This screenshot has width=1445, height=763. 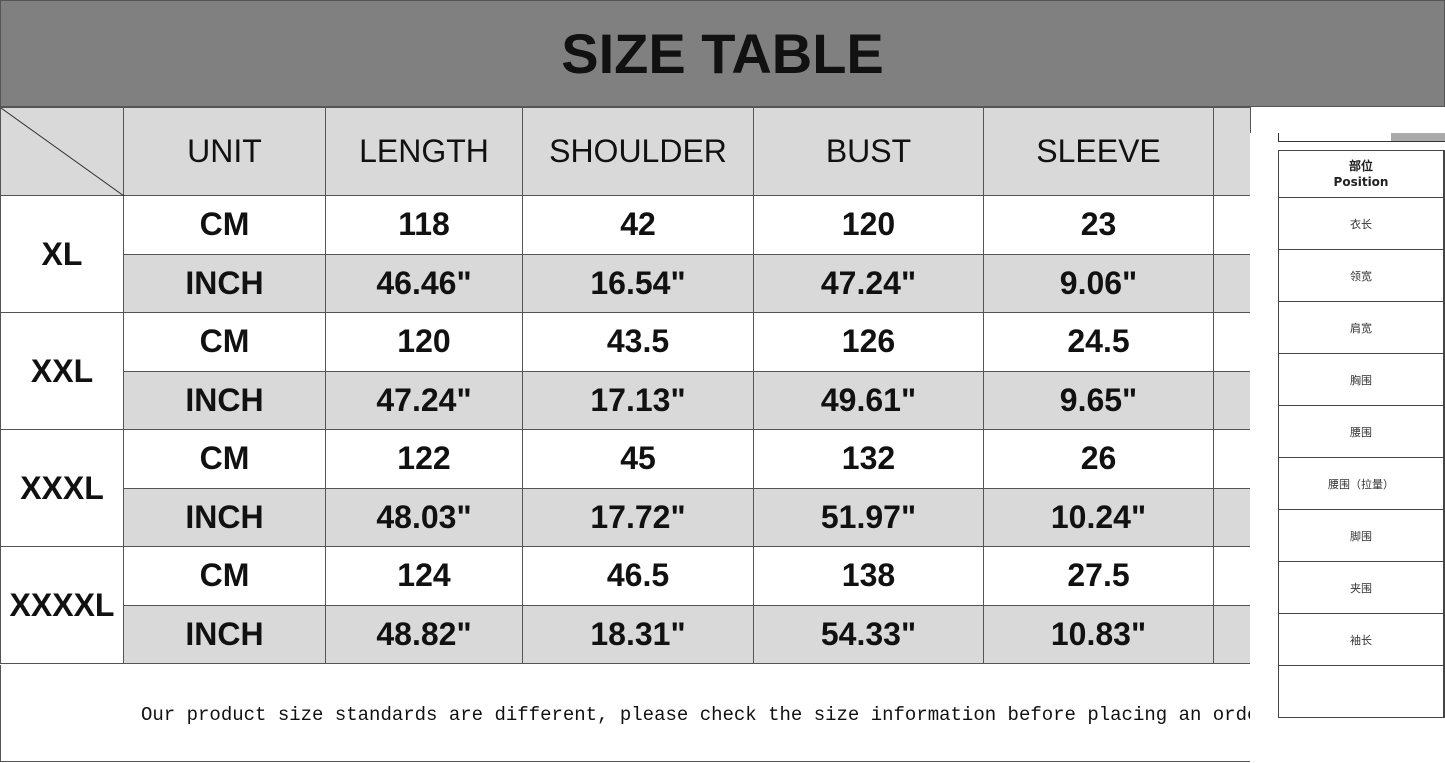 What do you see at coordinates (638, 459) in the screenshot?
I see `value-cell: 45` at bounding box center [638, 459].